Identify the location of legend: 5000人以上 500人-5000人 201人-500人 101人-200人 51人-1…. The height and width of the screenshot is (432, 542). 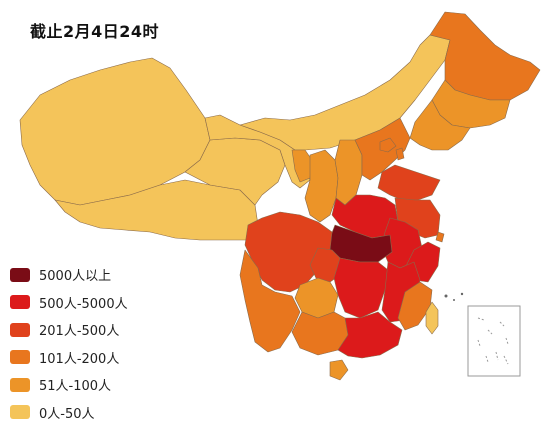
(69, 349).